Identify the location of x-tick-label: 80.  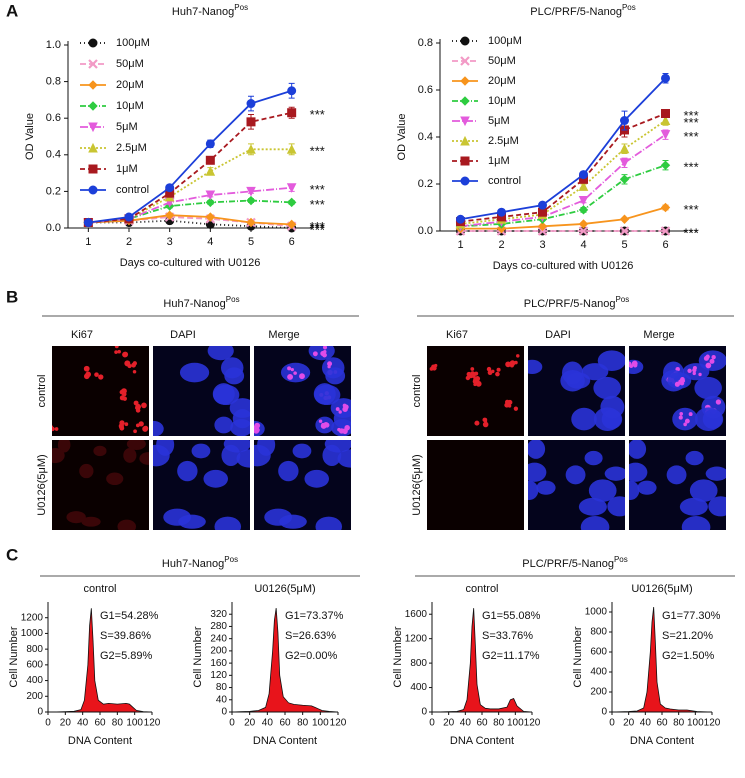
(679, 723).